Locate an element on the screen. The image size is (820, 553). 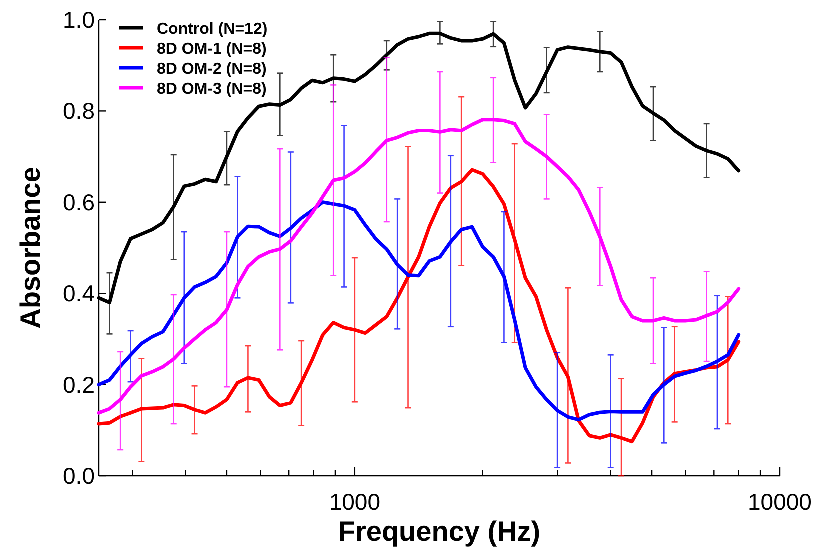
x-axis-title: Frequency (Hz) is located at coordinates (439, 531).